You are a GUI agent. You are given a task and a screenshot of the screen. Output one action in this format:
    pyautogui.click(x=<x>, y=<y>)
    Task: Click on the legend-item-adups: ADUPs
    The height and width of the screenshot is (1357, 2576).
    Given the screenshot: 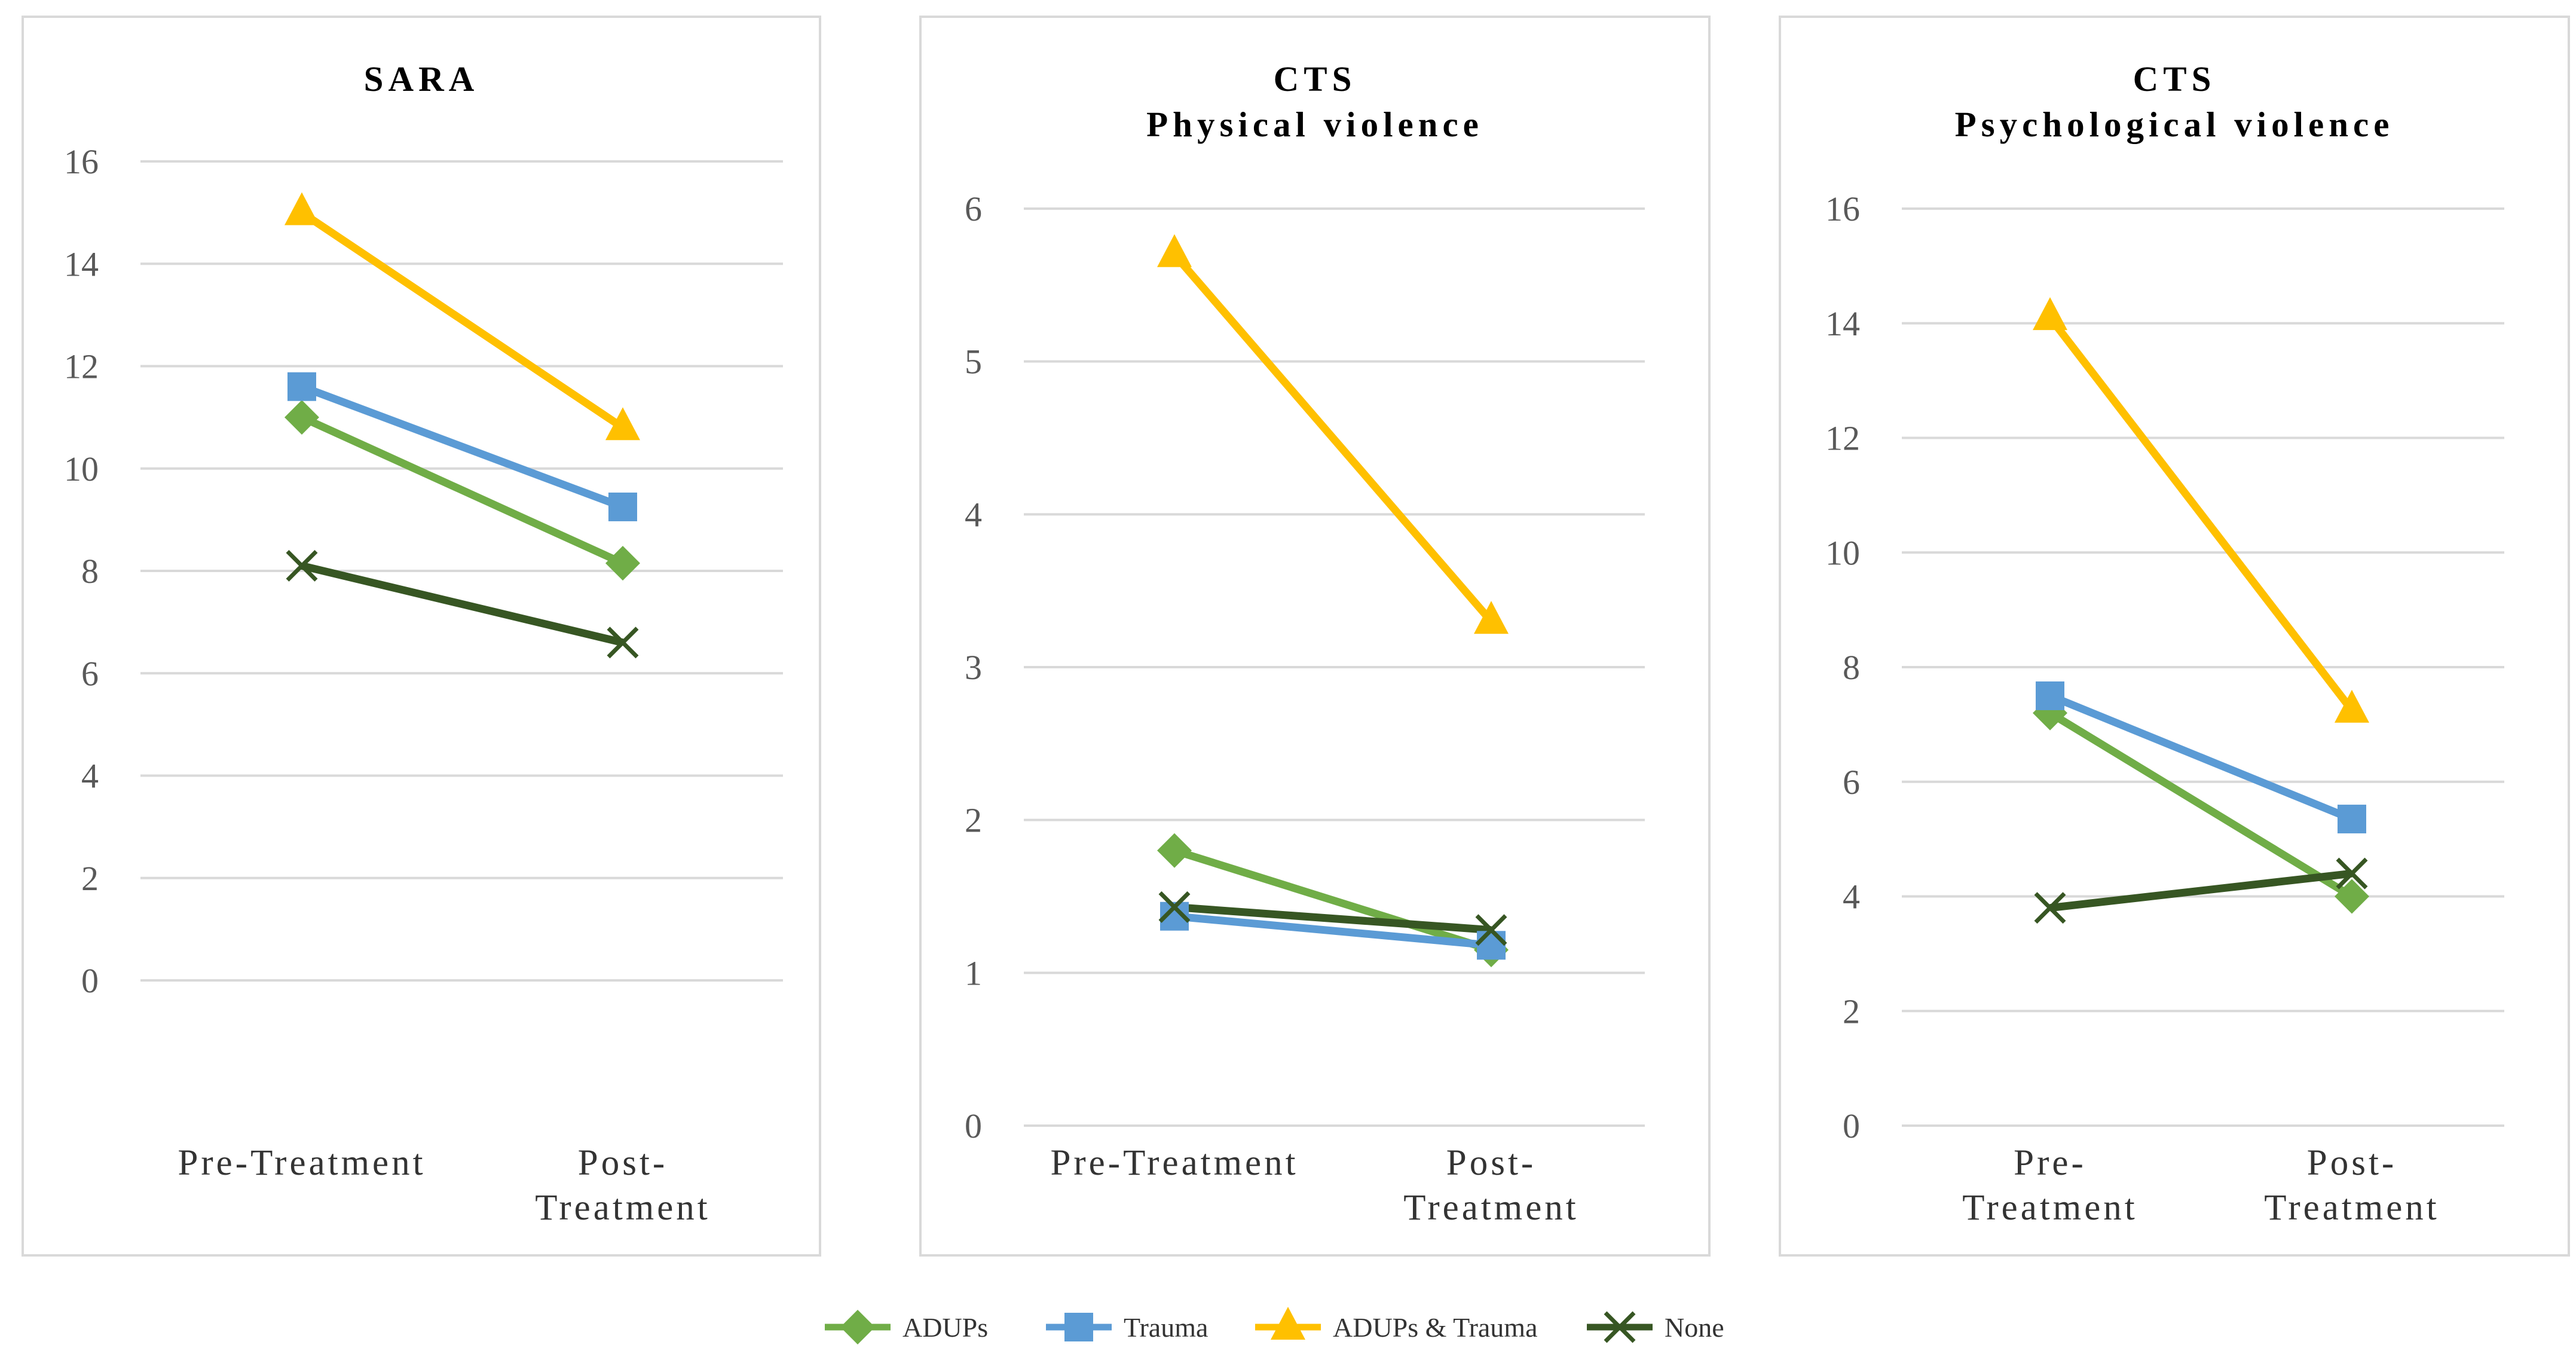 What is the action you would take?
    pyautogui.click(x=906, y=1327)
    